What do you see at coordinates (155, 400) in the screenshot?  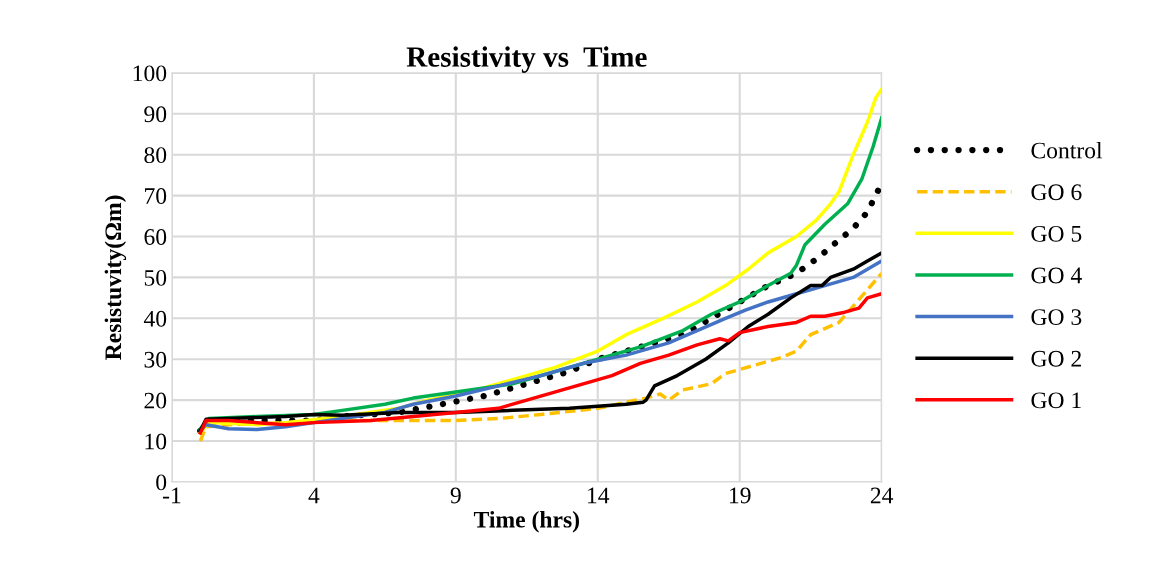 I see `y-tick-label: 20` at bounding box center [155, 400].